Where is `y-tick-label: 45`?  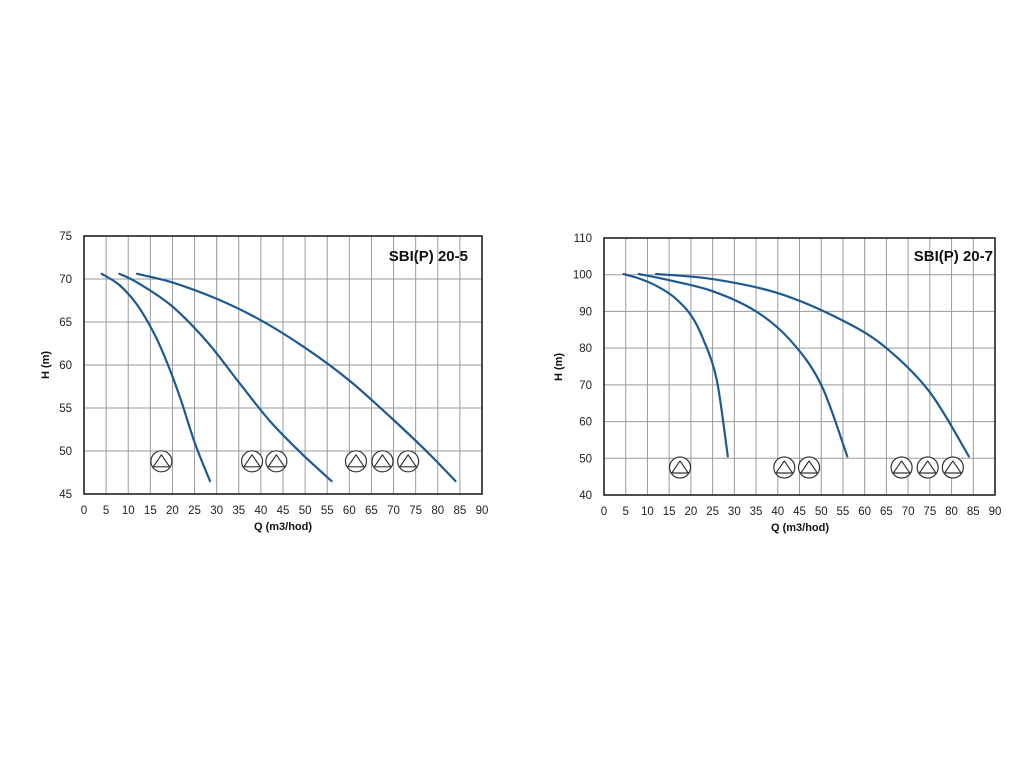 y-tick-label: 45 is located at coordinates (65, 495).